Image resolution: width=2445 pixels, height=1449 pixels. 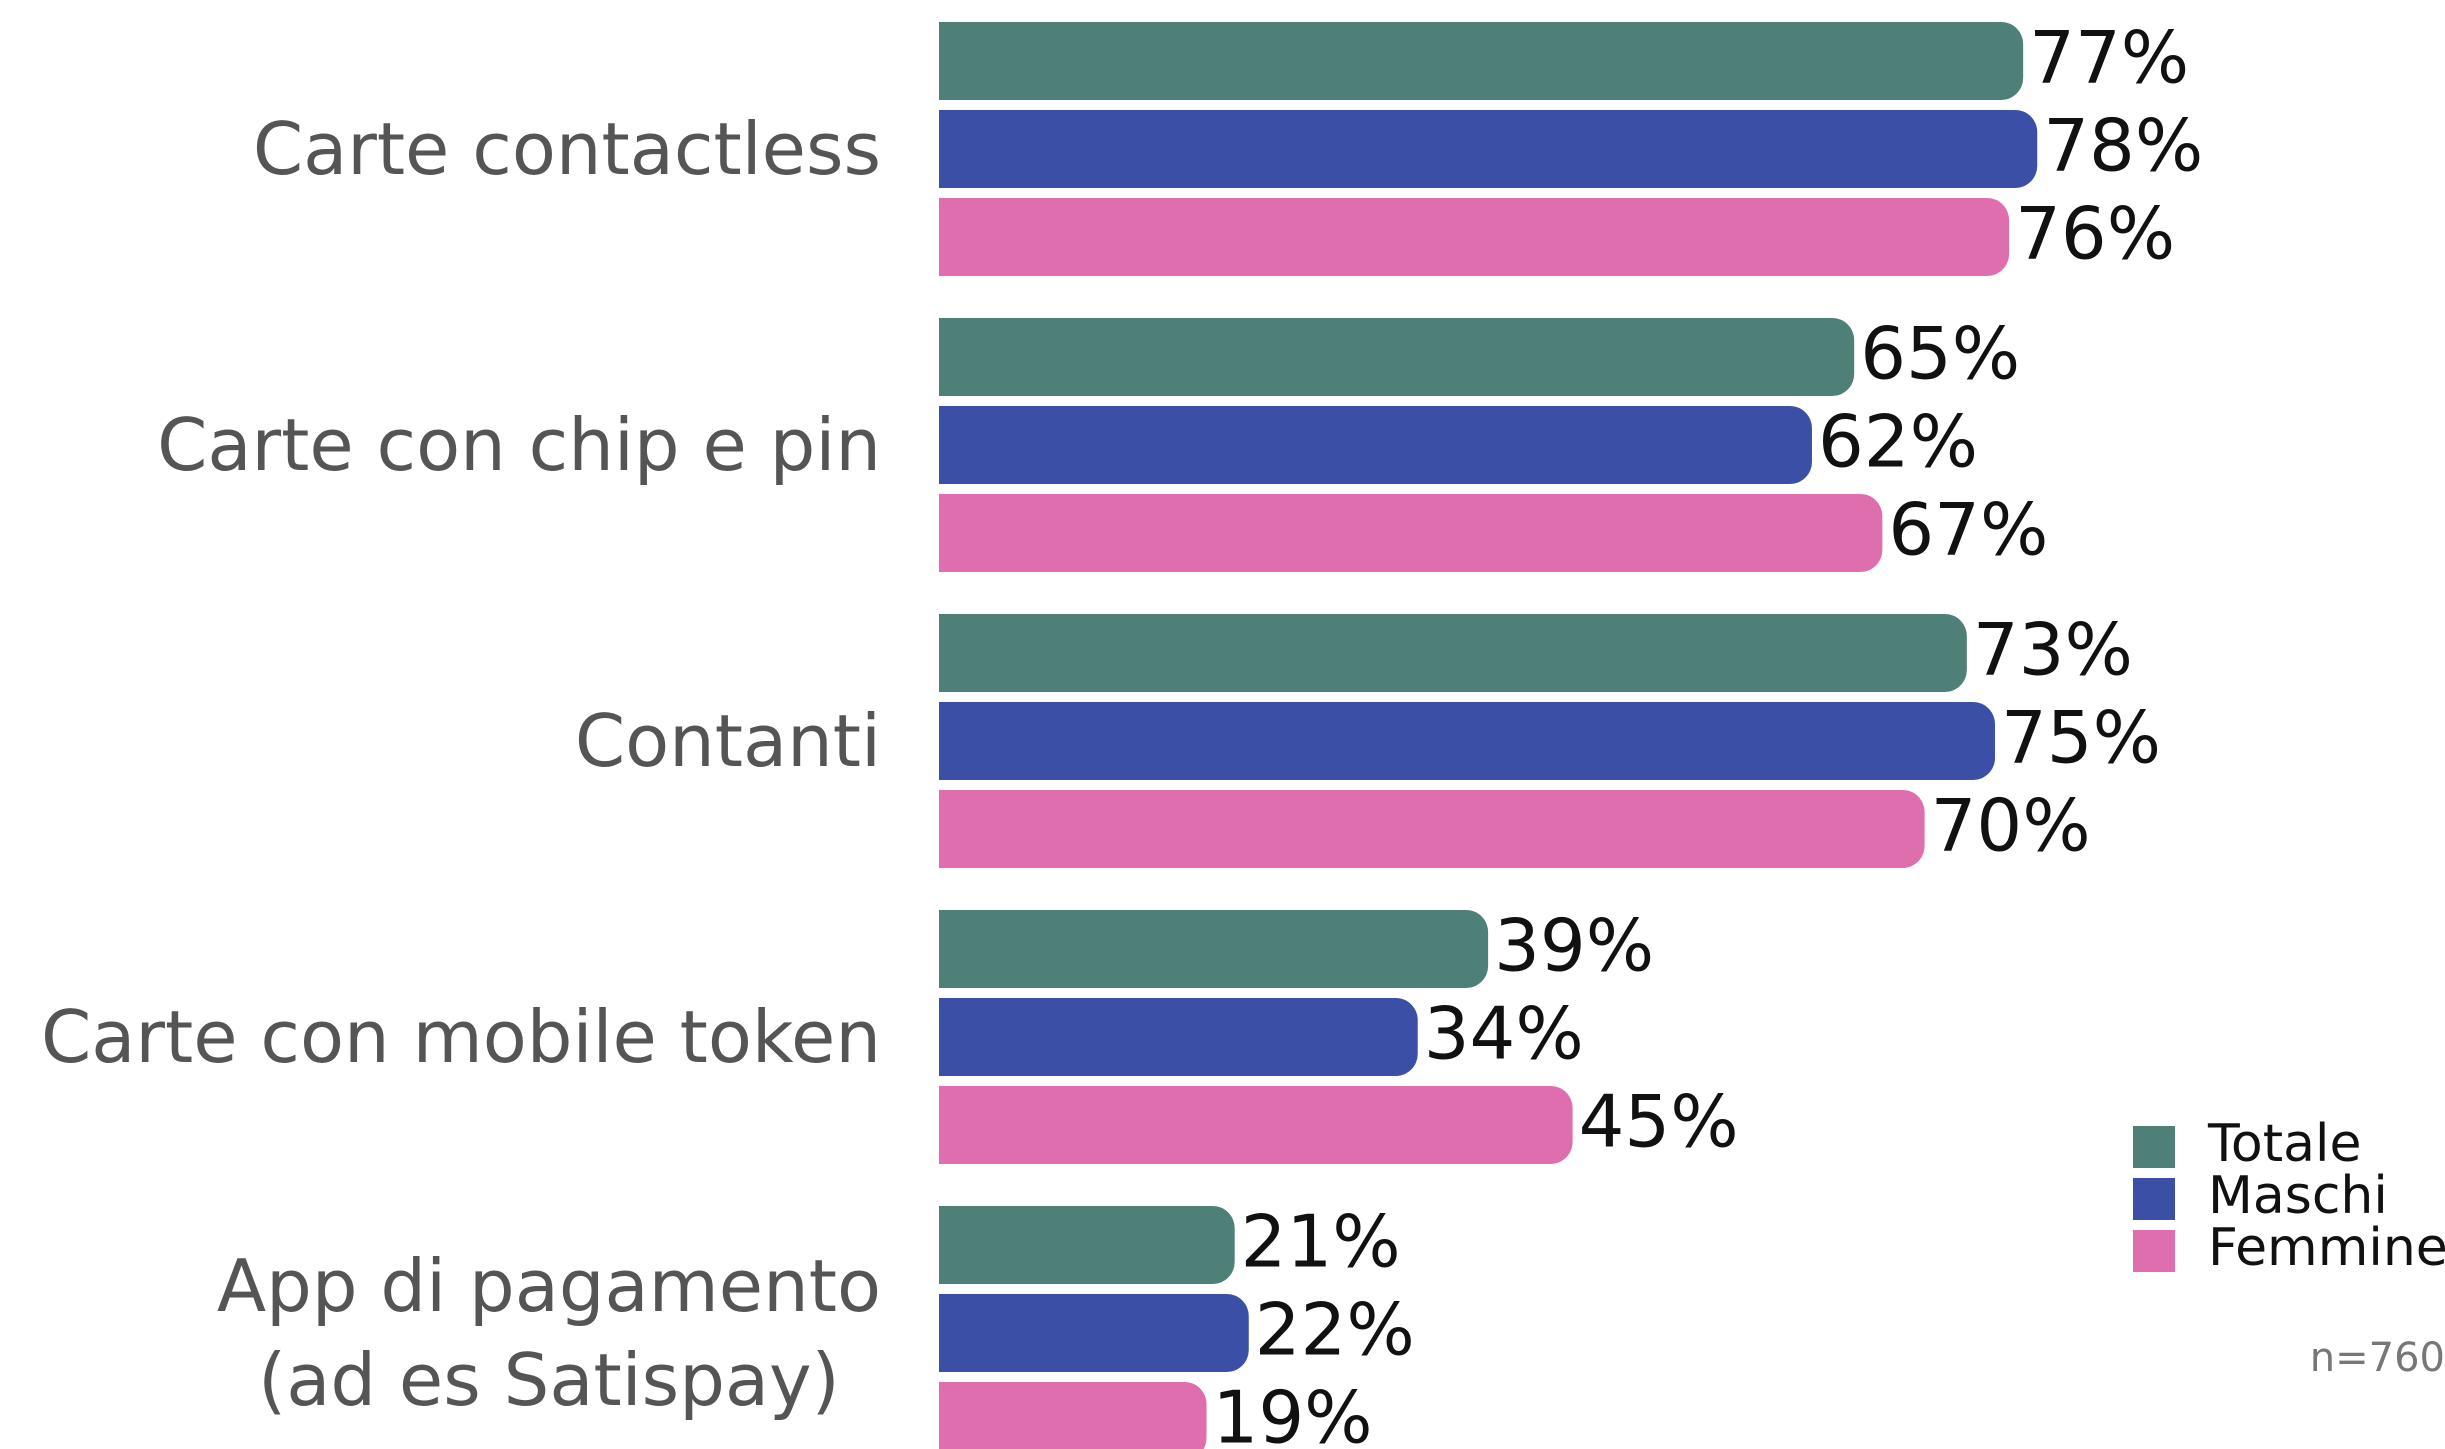 I want to click on value-label: 62%, so click(x=1898, y=442).